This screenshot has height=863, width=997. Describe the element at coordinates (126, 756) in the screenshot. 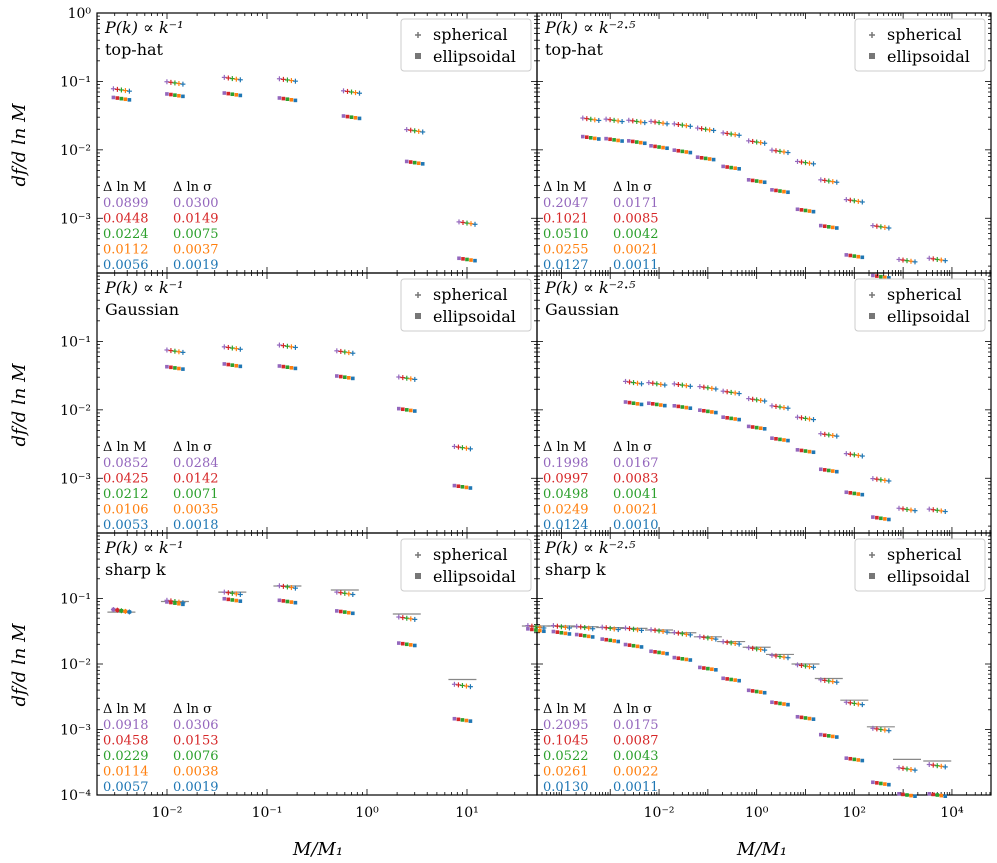

I see `table-dlnM-value: 0.0229` at that location.